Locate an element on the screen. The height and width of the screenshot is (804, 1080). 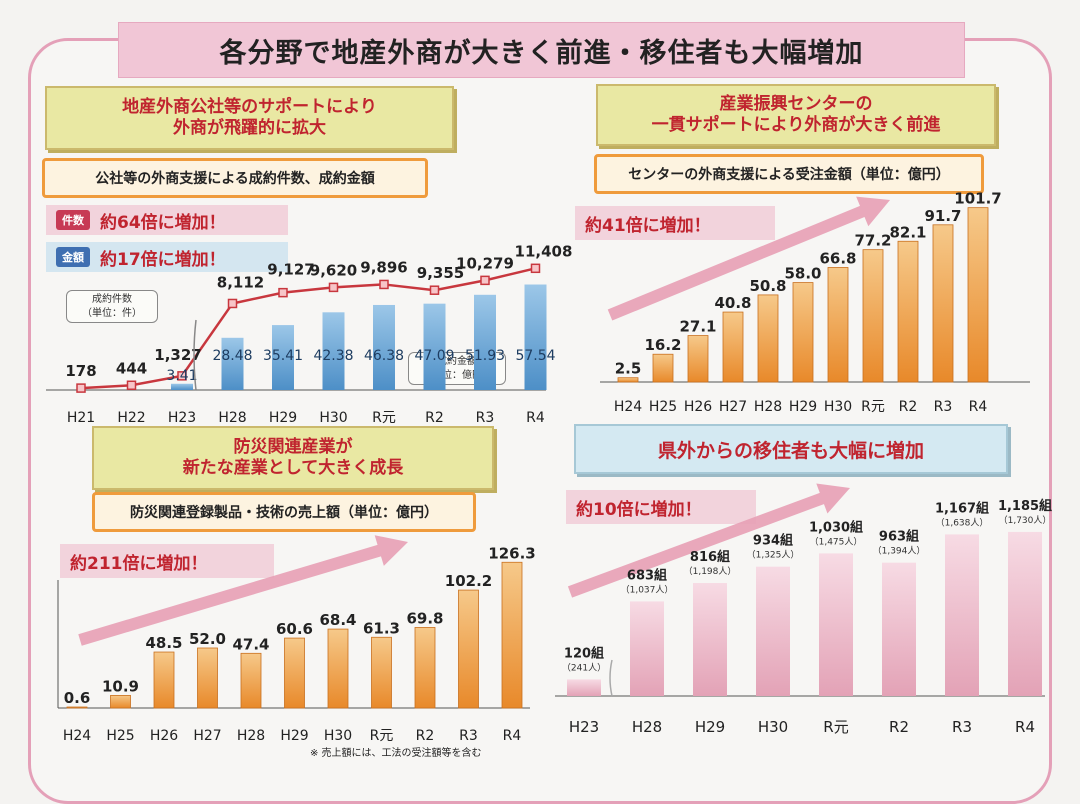
chart1-amount-label-R2: 47.09 is located at coordinates (434, 356).